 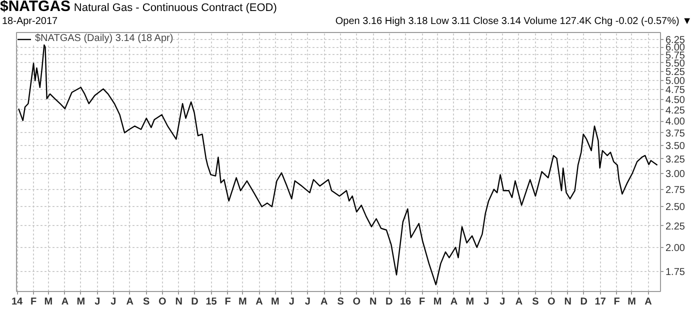 What do you see at coordinates (175, 8) in the screenshot?
I see `chart-subtitle: Natural Gas - Continuous Contract (EOD)` at bounding box center [175, 8].